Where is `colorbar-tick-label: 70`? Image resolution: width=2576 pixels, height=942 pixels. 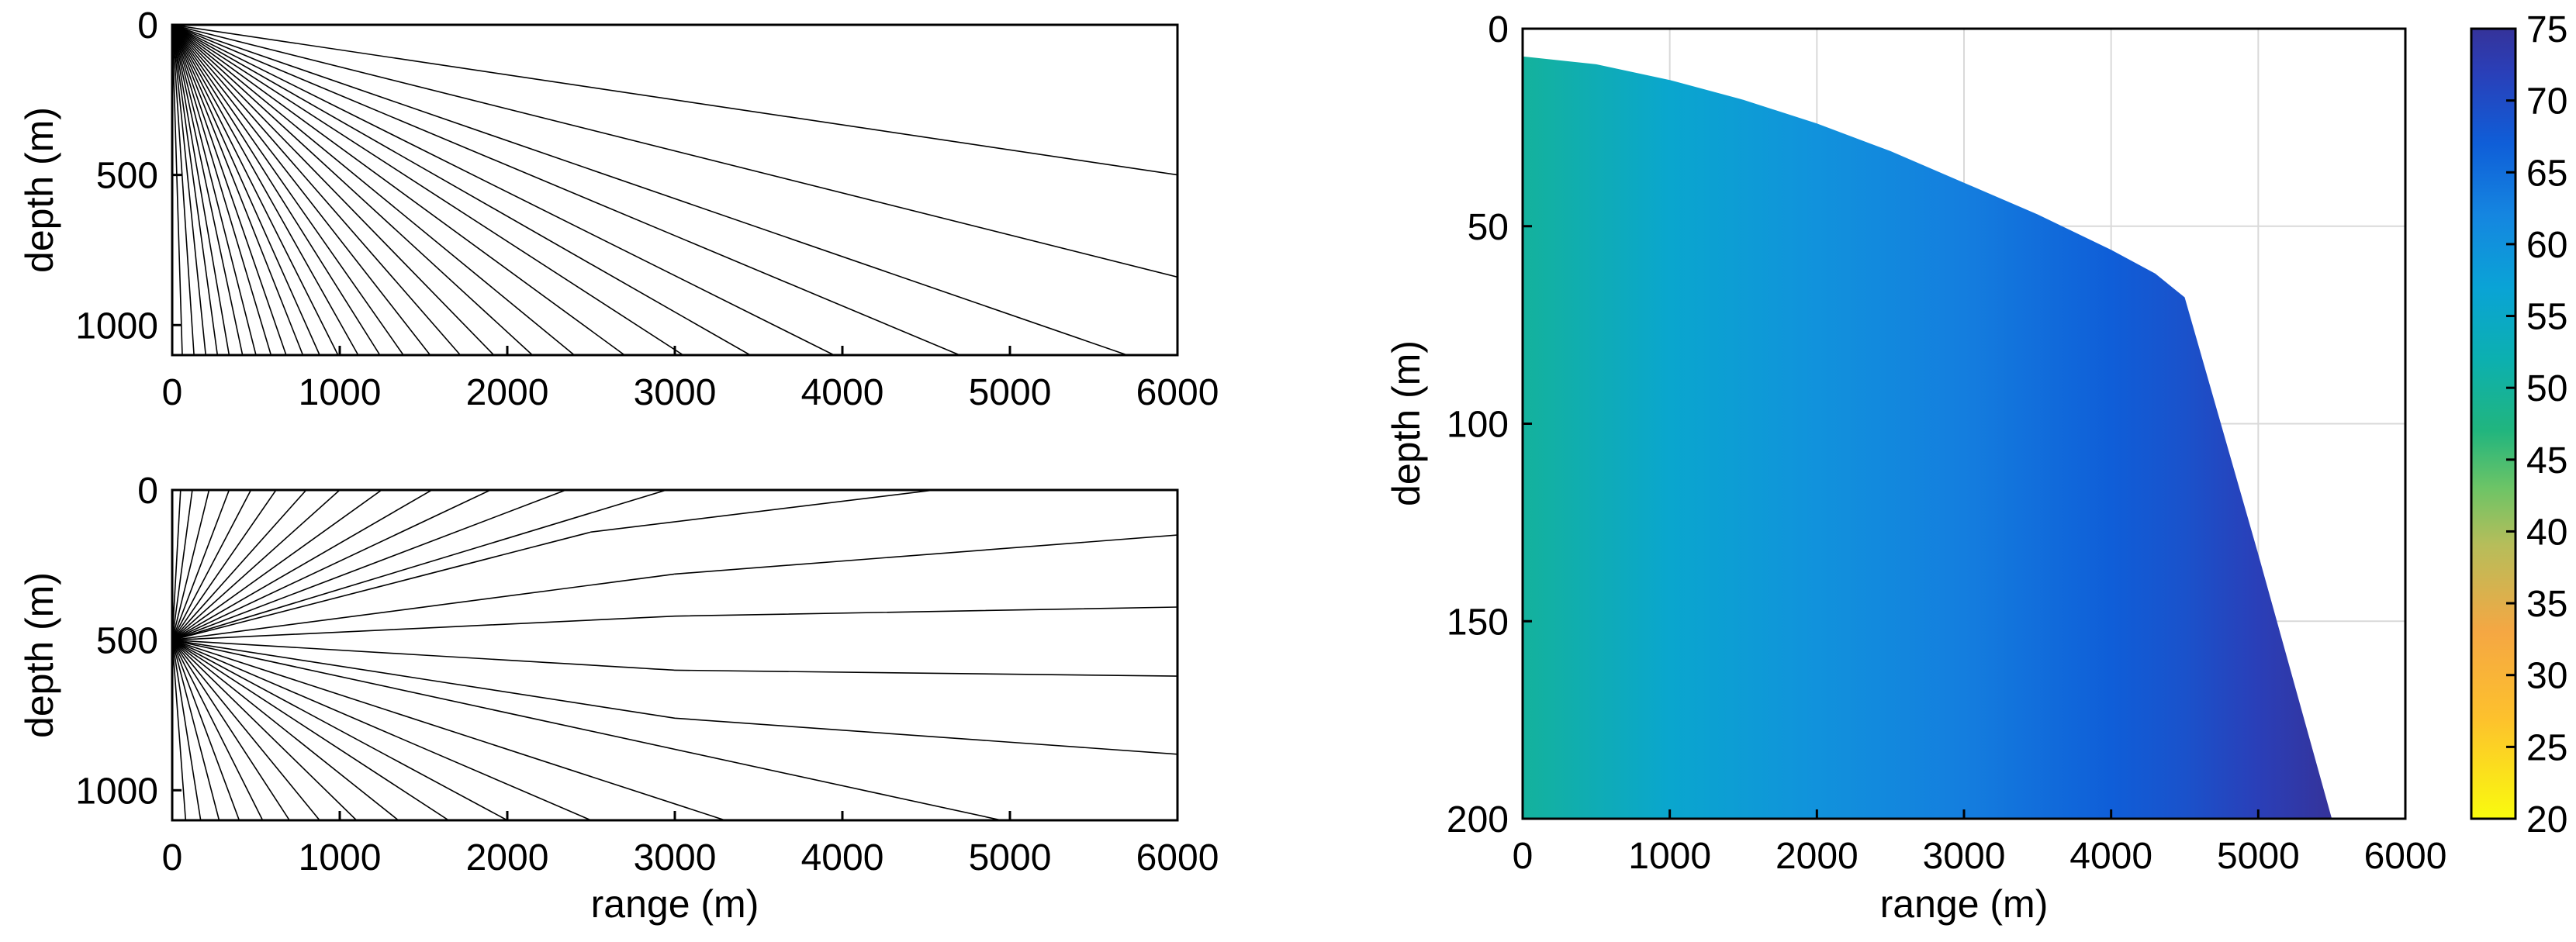
colorbar-tick-label: 70 is located at coordinates (2546, 101).